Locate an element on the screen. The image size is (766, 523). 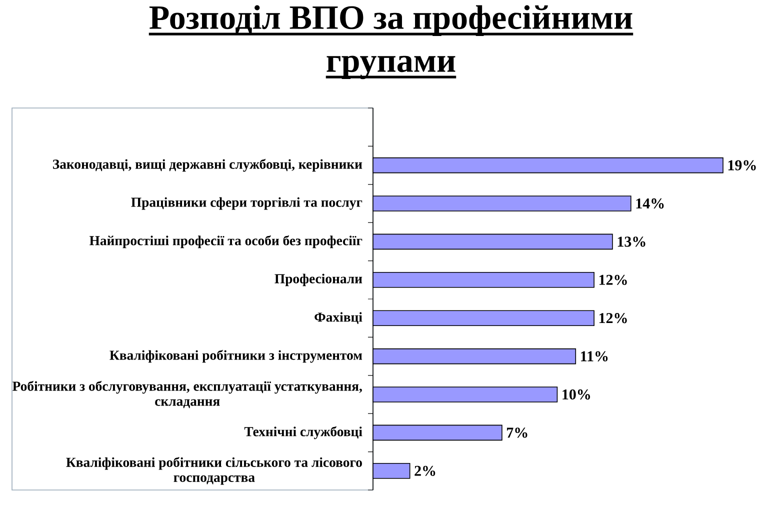
data-label: 14% is located at coordinates (650, 203).